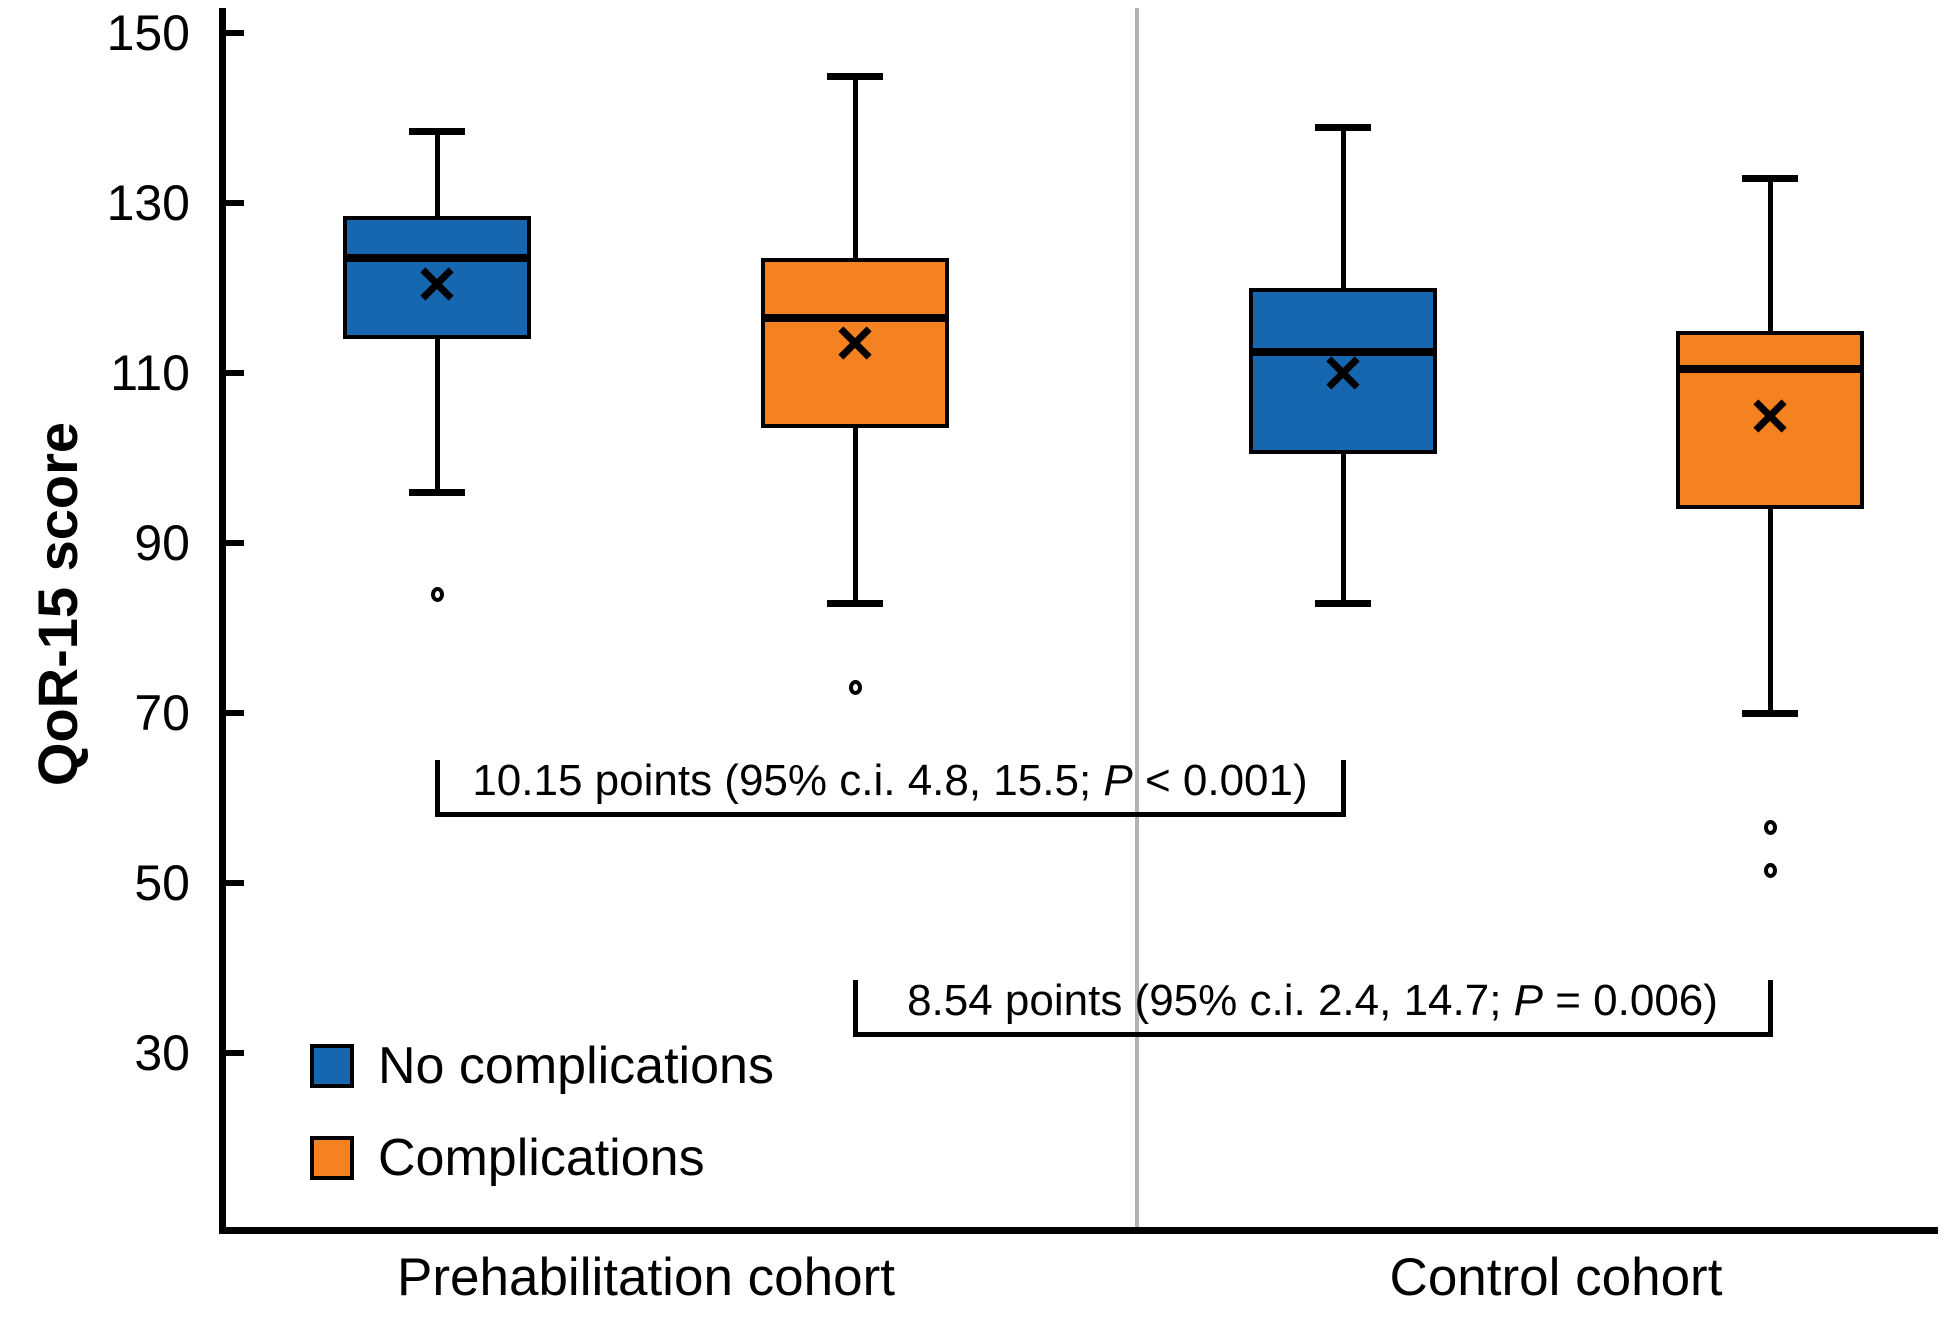  I want to click on cohort-divider-line, so click(1137, 617).